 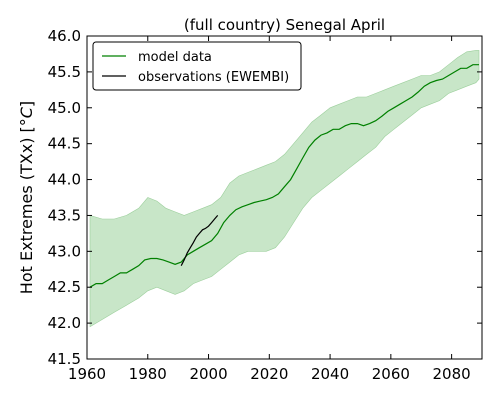 What do you see at coordinates (330, 374) in the screenshot?
I see `x-tick-label: 2040` at bounding box center [330, 374].